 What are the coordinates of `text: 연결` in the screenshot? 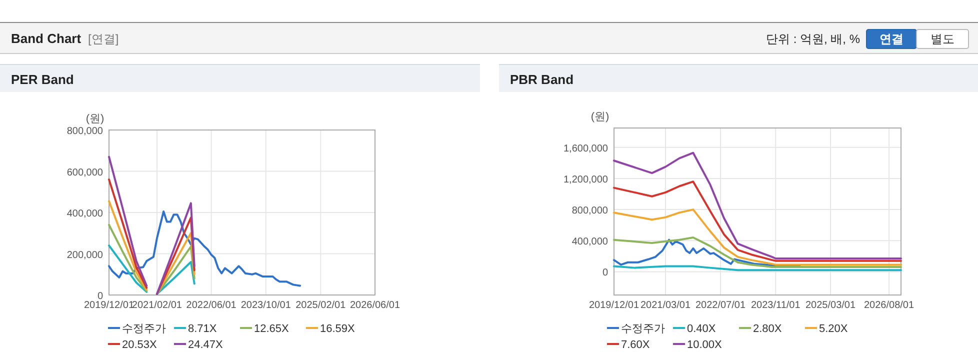 It's located at (892, 39).